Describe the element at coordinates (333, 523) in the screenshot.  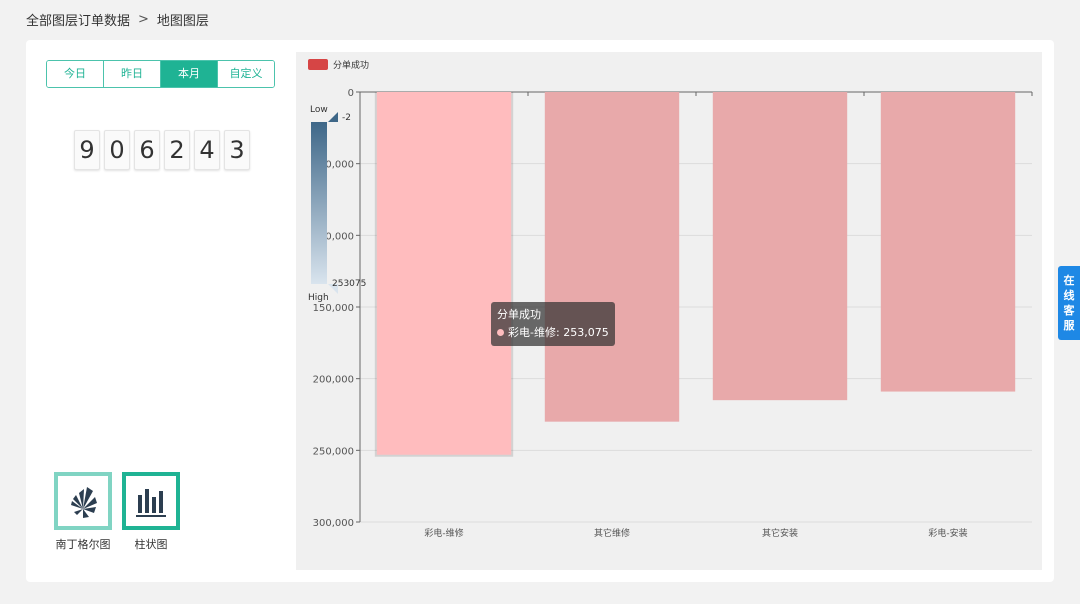
I see `y-tick-label: 300,000` at that location.